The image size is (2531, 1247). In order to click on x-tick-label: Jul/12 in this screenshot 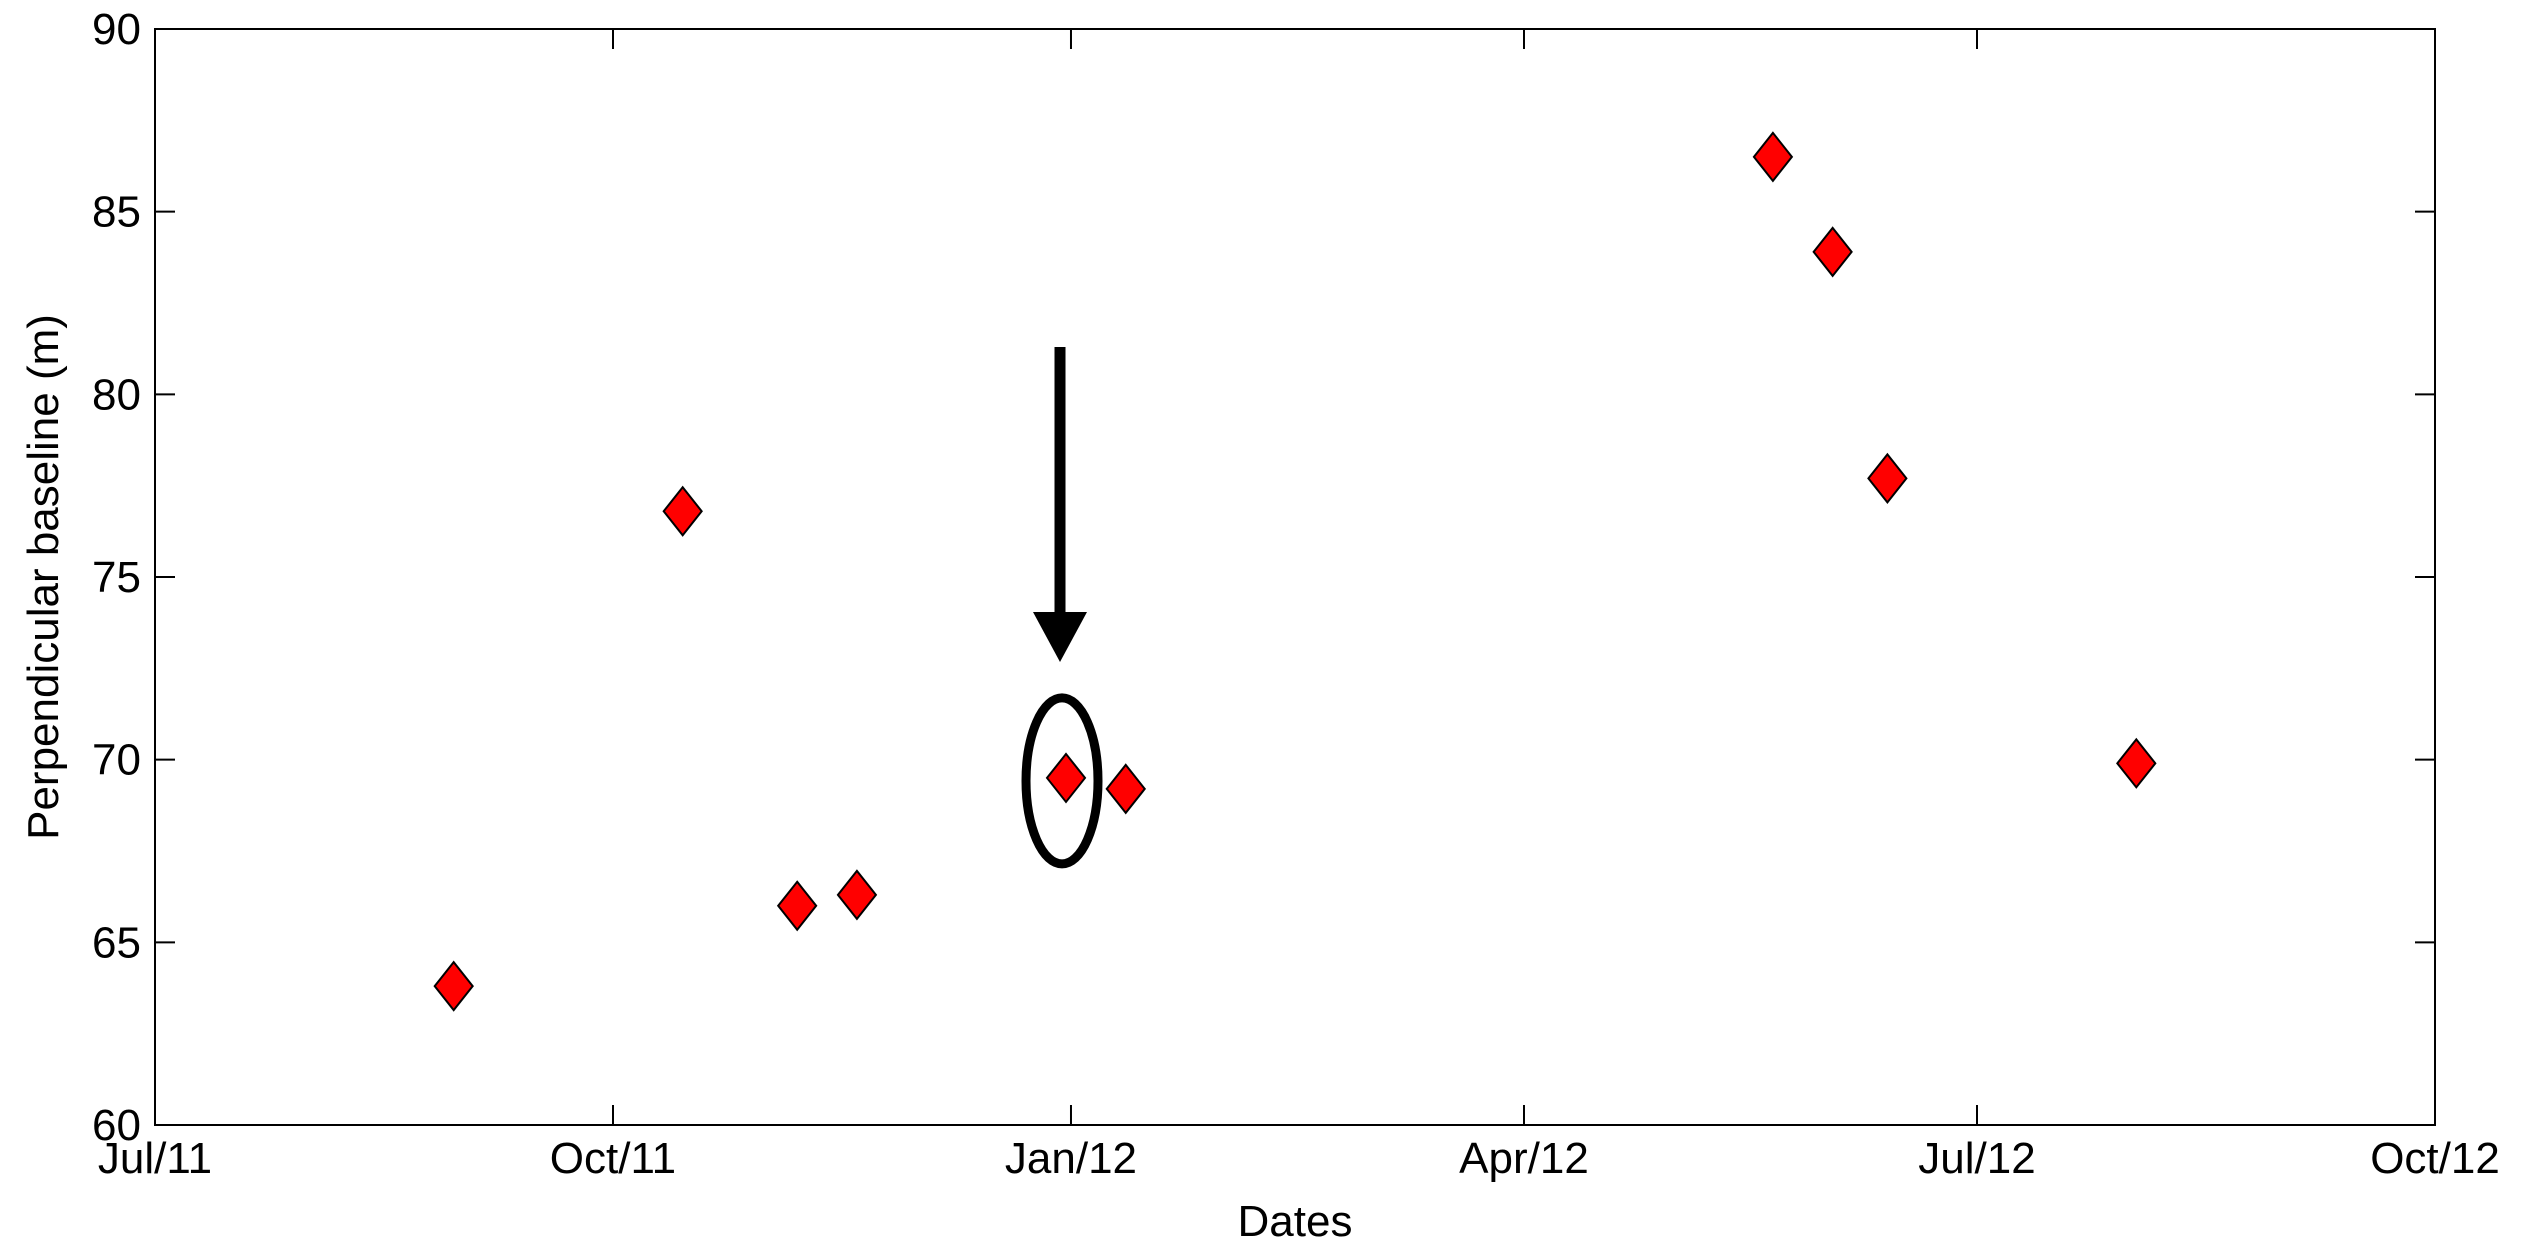, I will do `click(1976, 1158)`.